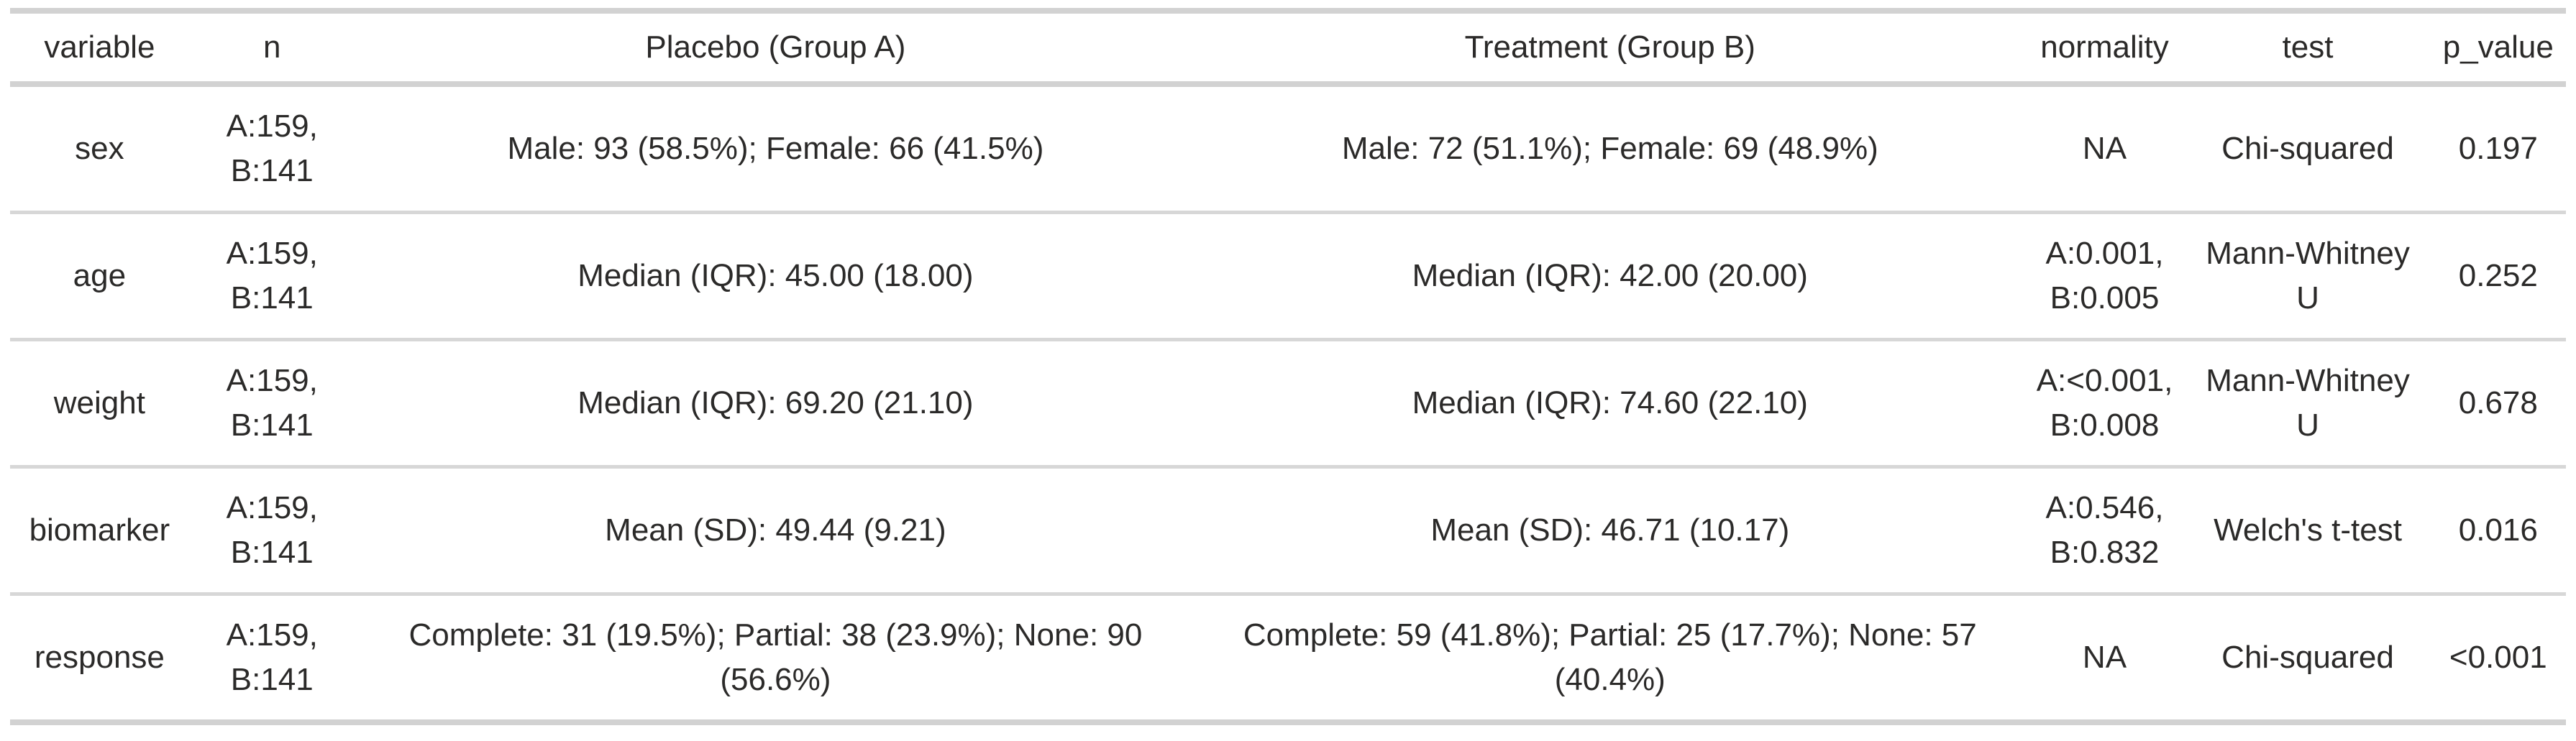  What do you see at coordinates (2105, 49) in the screenshot?
I see `column-header-normality: normality` at bounding box center [2105, 49].